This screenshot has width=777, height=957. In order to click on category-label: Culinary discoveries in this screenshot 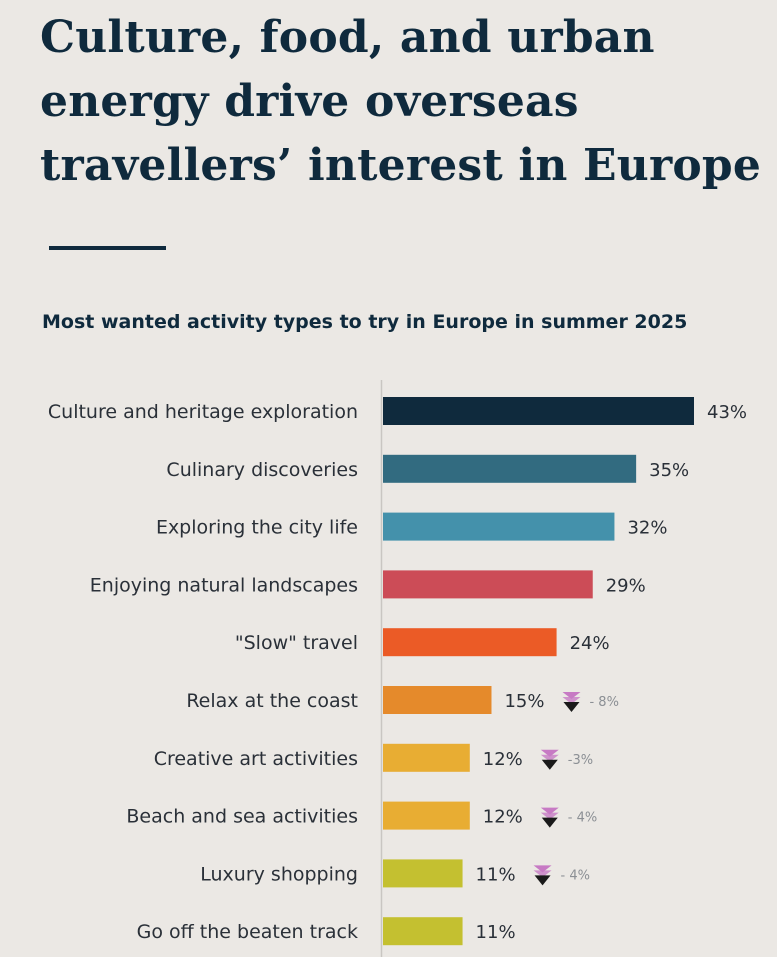, I will do `click(262, 470)`.